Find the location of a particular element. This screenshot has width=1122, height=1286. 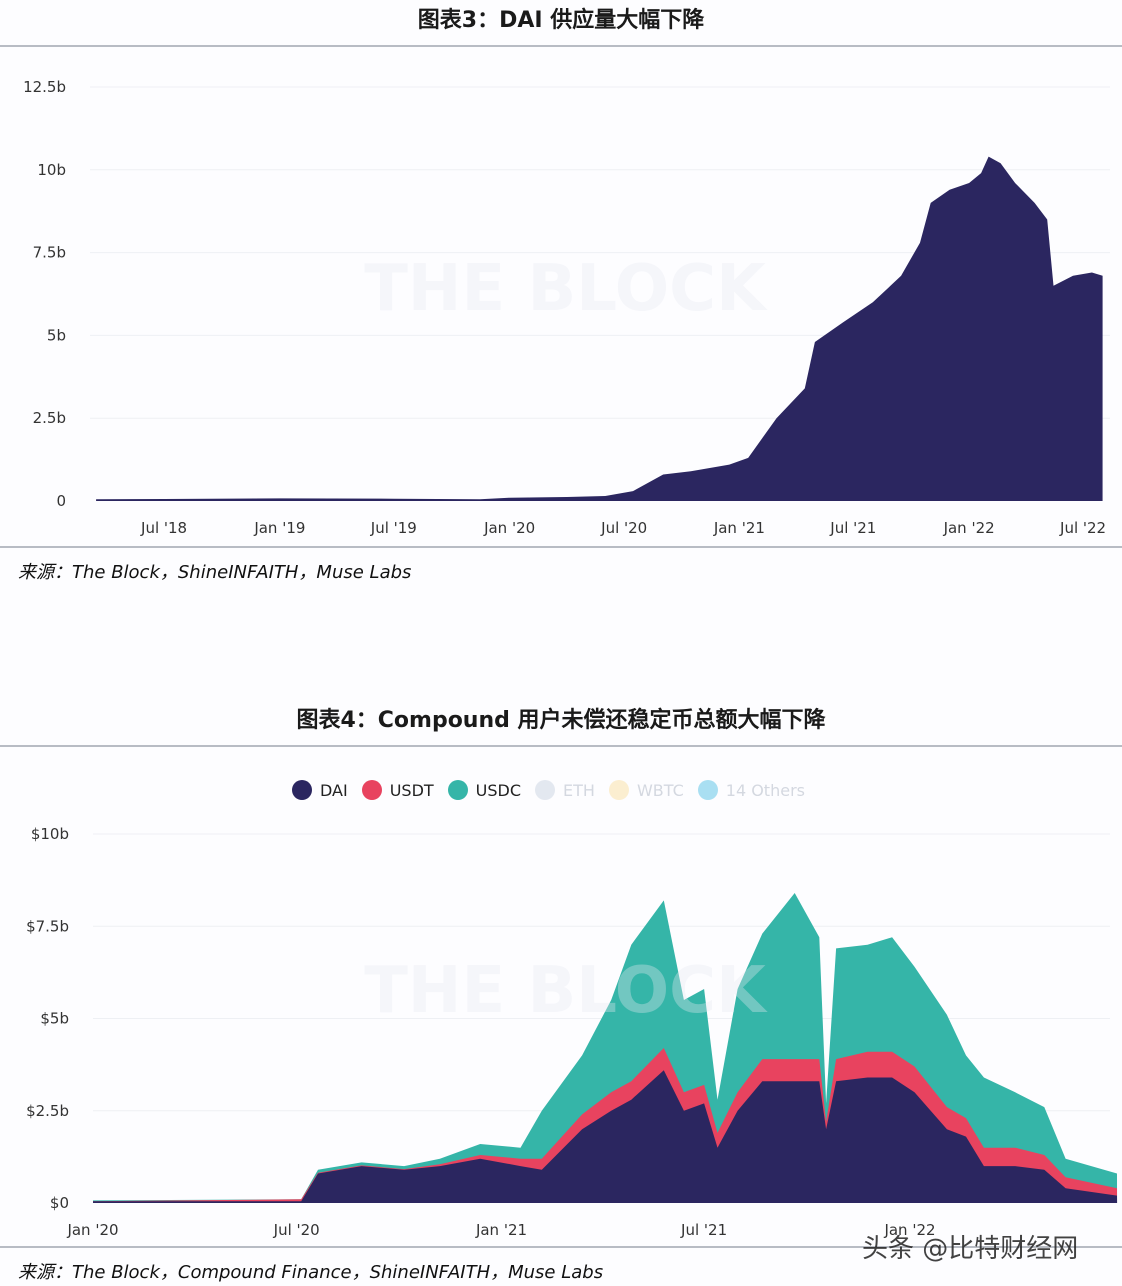

legend-item-wbtc: WBTC is located at coordinates (646, 790).